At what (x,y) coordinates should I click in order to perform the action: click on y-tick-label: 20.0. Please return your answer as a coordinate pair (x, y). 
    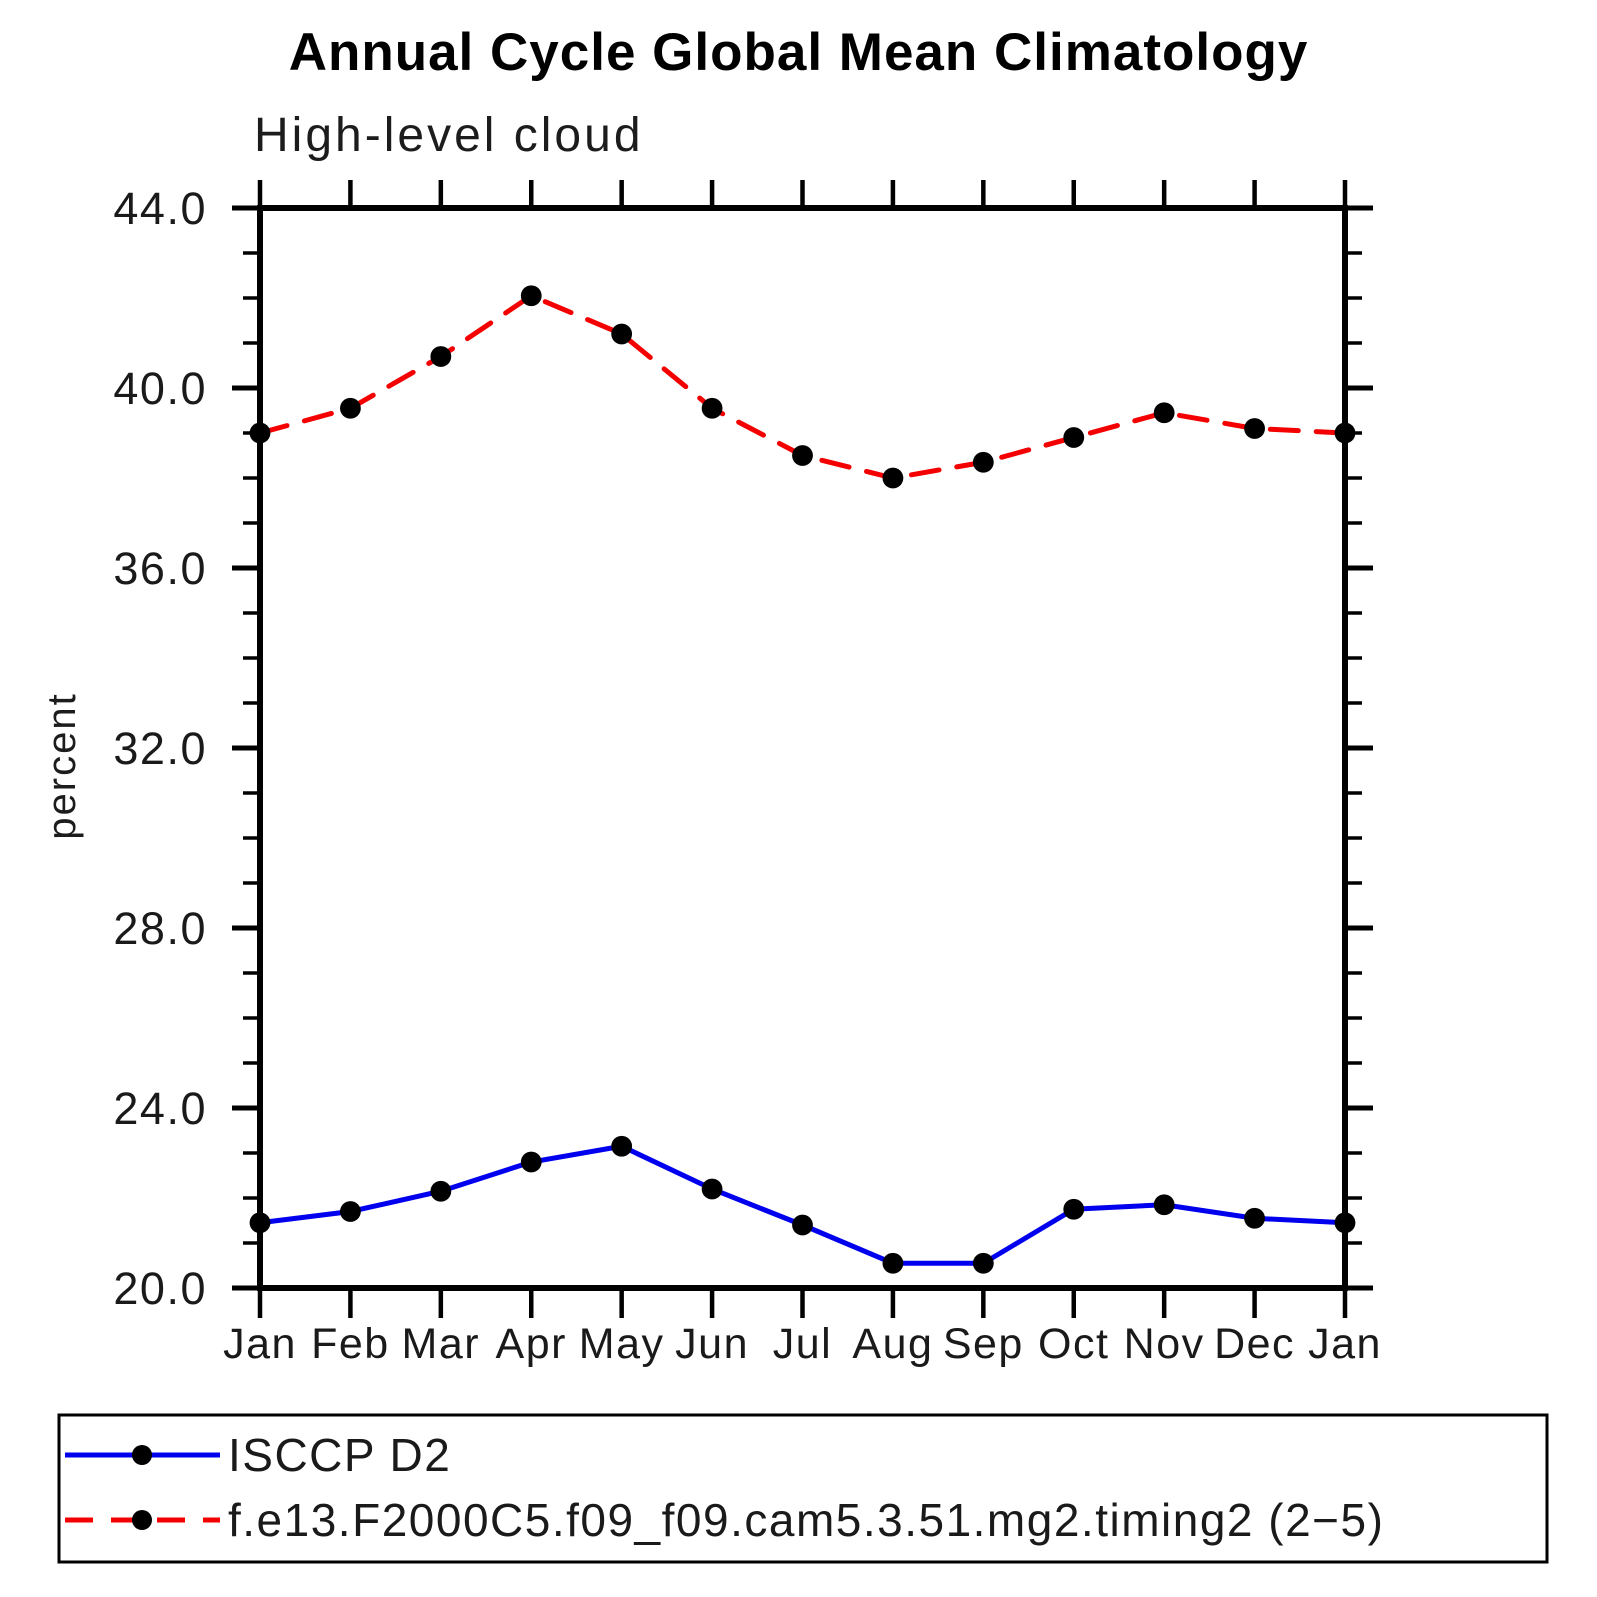
    Looking at the image, I should click on (160, 1288).